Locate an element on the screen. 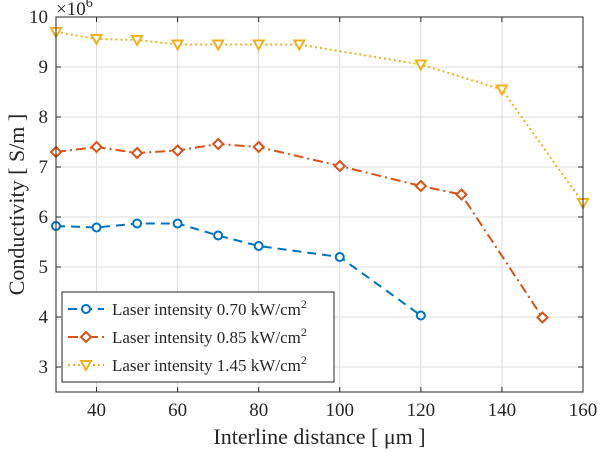 This screenshot has height=452, width=600. y-multiplier-base: ×10 is located at coordinates (71, 10).